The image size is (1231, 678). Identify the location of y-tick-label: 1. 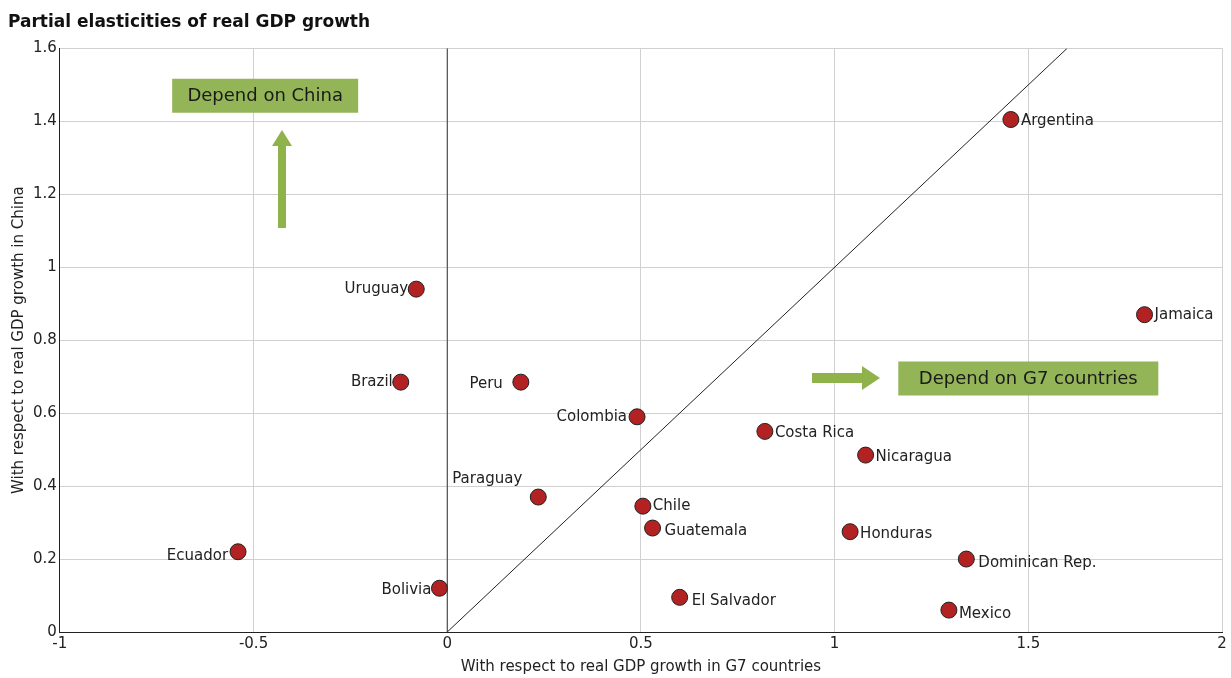
(52, 266).